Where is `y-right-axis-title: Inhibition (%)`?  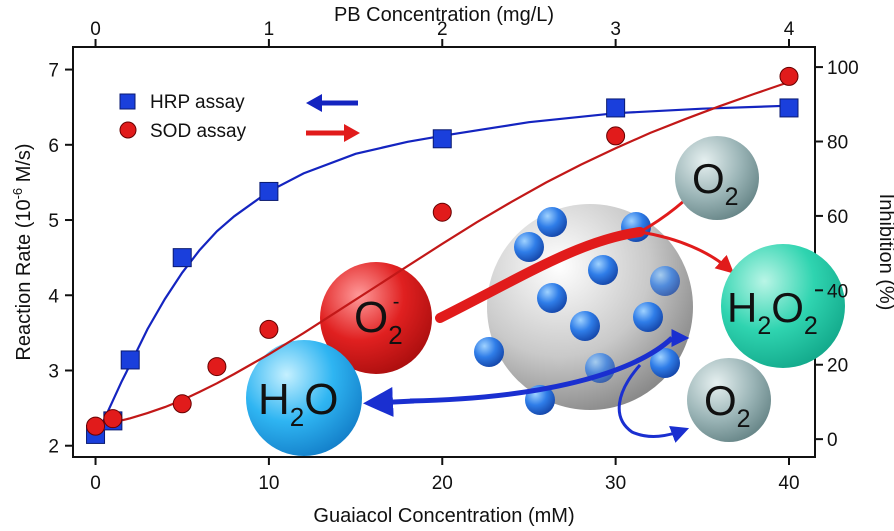
y-right-axis-title: Inhibition (%) is located at coordinates (884, 252).